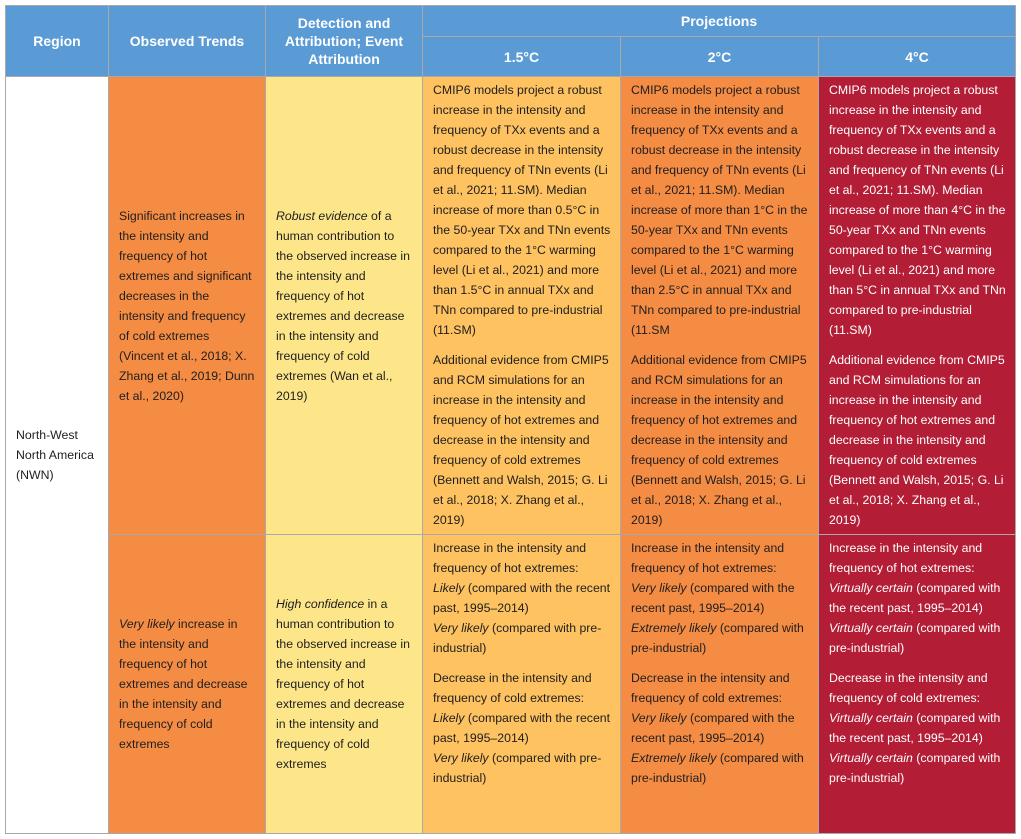 The image size is (1021, 839). I want to click on region-cell: North-West North America (NWN), so click(57, 455).